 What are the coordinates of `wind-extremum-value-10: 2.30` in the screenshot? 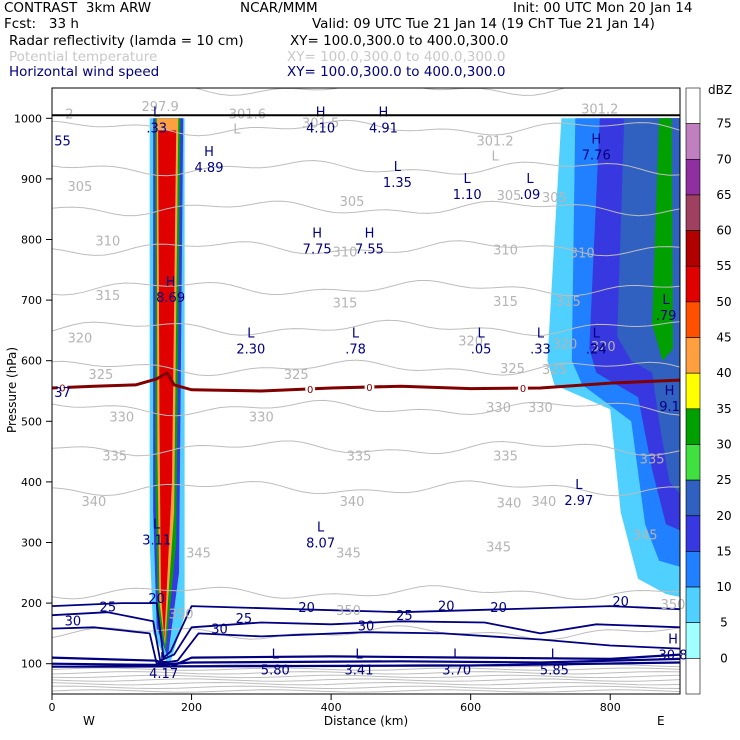 It's located at (250, 350).